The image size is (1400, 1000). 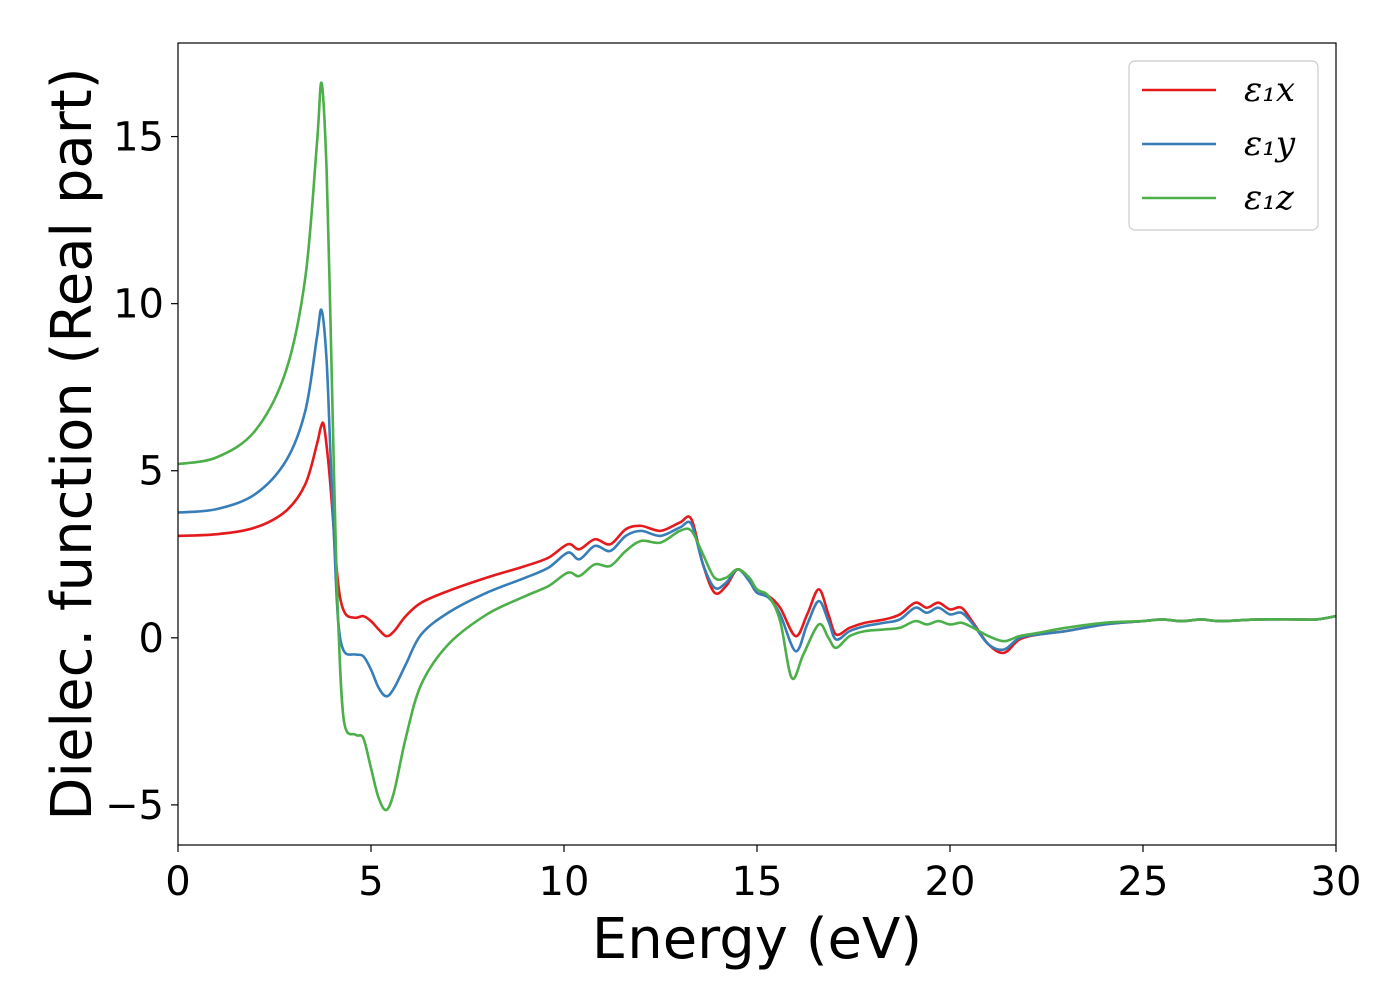 I want to click on y-tick-label: 10, so click(x=138, y=305).